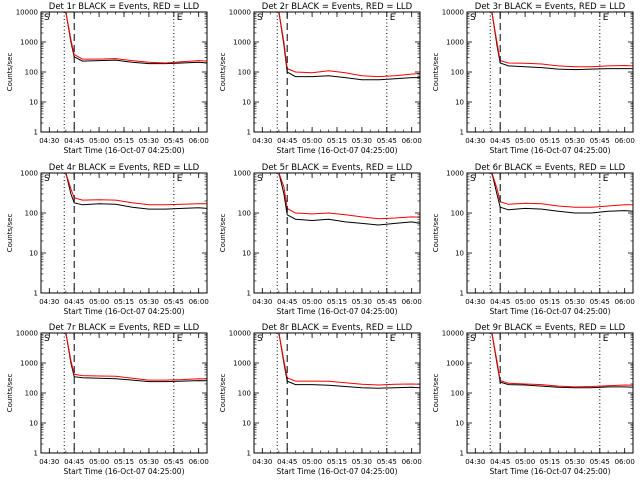  Describe the element at coordinates (124, 328) in the screenshot. I see `chart-title: Det 7r BLACK = Events, RED = LLD` at that location.